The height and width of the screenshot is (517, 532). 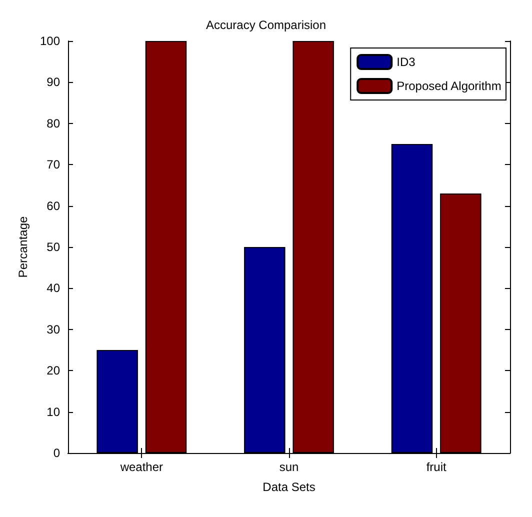 What do you see at coordinates (23, 247) in the screenshot?
I see `y-axis-title: Percantage` at bounding box center [23, 247].